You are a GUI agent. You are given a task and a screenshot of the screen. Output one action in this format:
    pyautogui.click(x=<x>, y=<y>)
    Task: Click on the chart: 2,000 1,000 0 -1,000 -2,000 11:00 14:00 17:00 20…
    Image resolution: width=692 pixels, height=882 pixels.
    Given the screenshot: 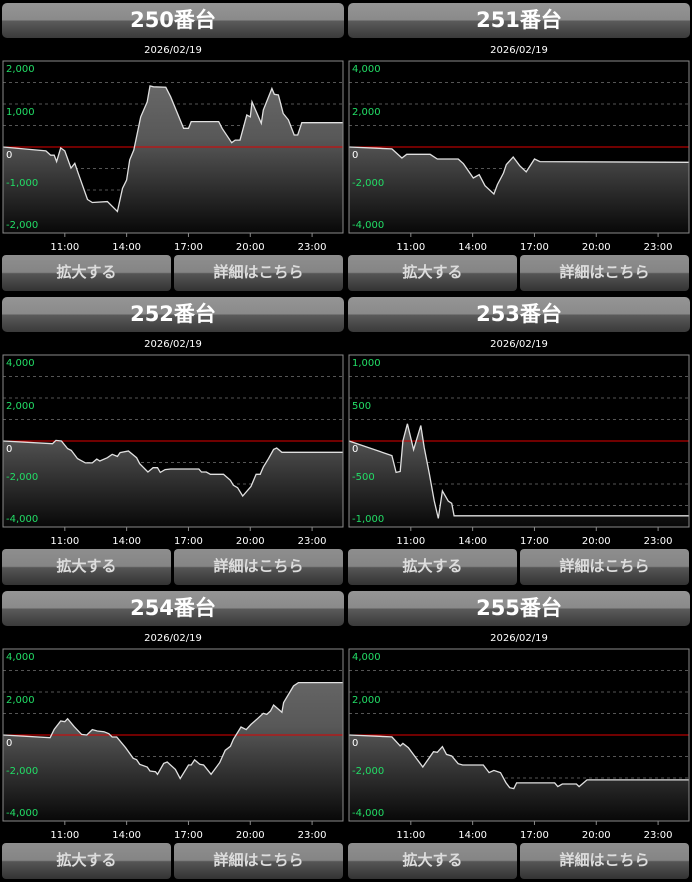 What is the action you would take?
    pyautogui.click(x=173, y=156)
    